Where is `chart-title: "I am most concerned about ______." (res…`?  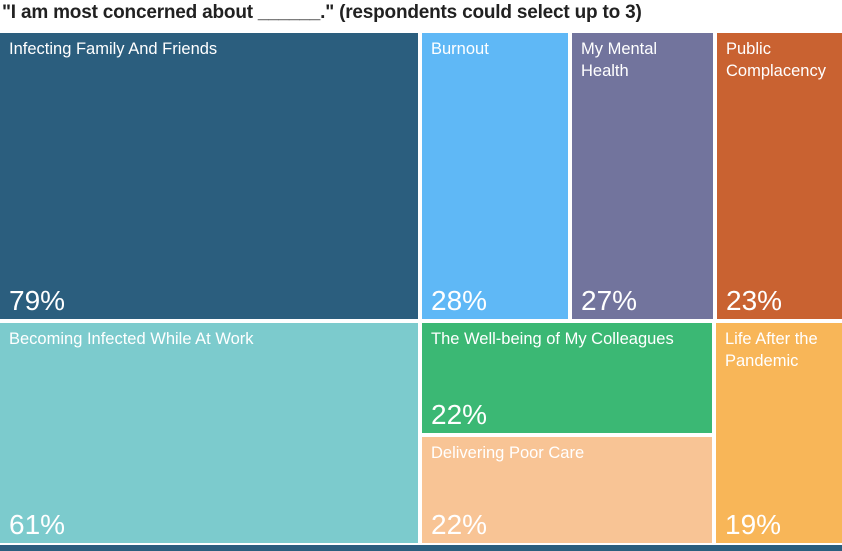
chart-title: "I am most concerned about ______." (res… is located at coordinates (322, 12).